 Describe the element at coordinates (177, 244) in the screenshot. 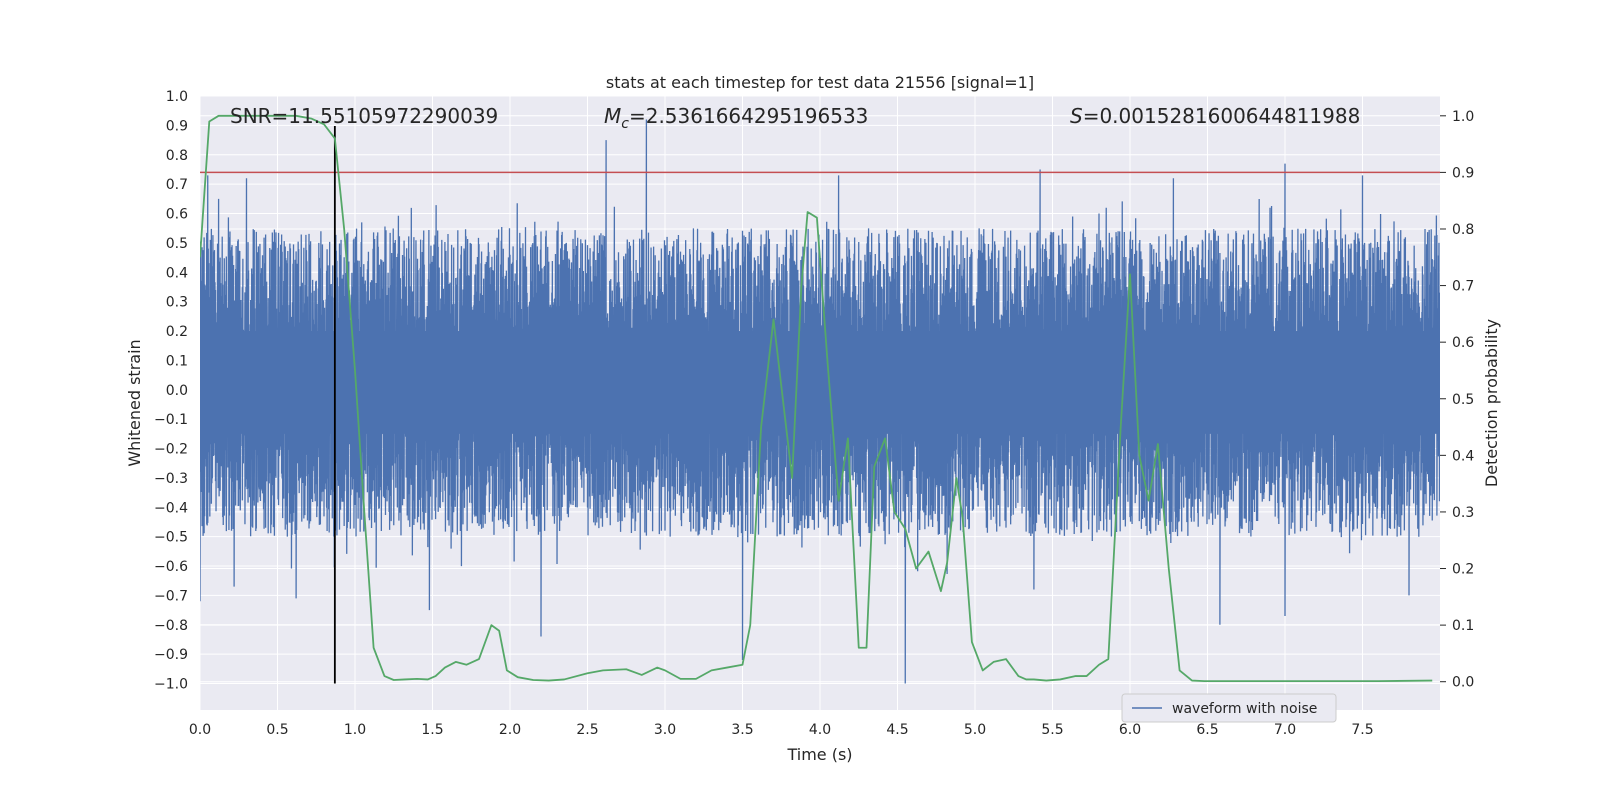

I see `y-tick-label: 0.5` at that location.